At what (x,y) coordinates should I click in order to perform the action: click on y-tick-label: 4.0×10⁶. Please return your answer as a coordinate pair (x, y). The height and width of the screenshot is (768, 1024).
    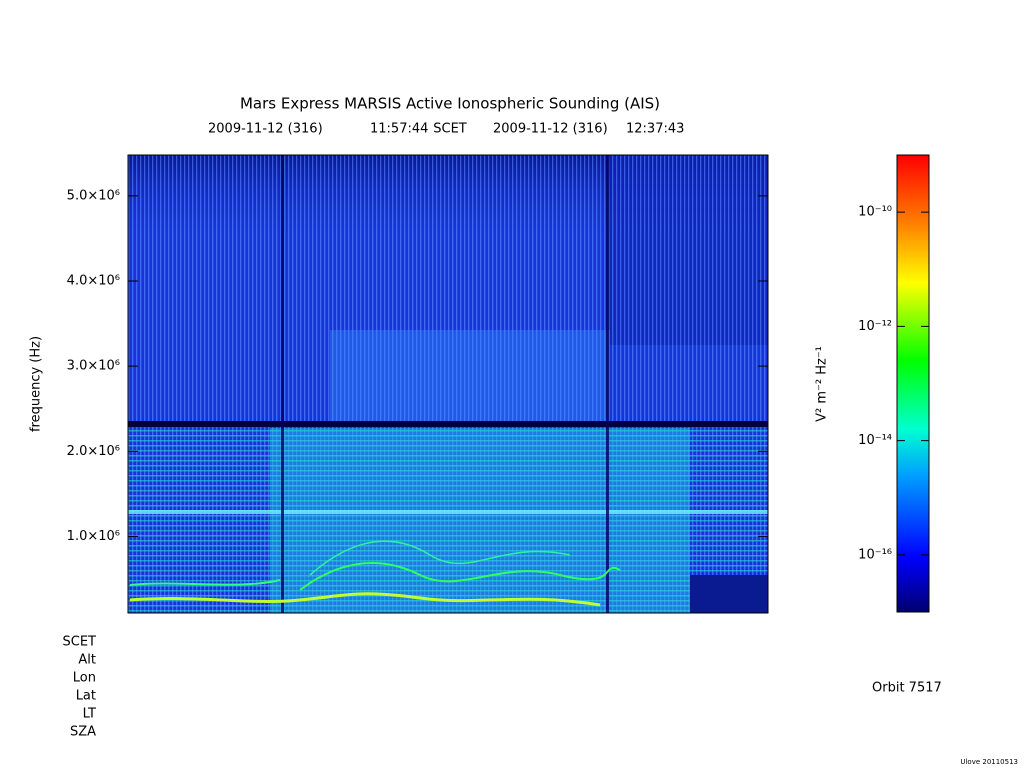
    Looking at the image, I should click on (93, 280).